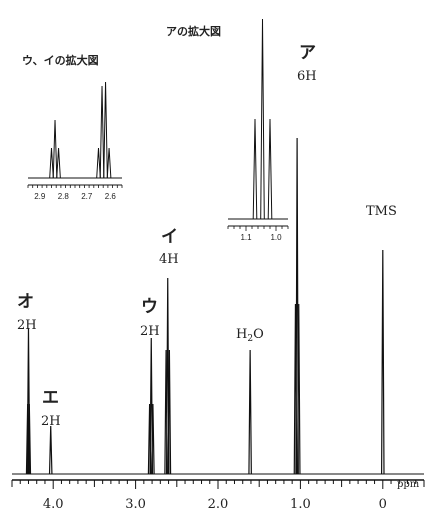  Describe the element at coordinates (241, 334) in the screenshot. I see `h2o-main: H` at that location.